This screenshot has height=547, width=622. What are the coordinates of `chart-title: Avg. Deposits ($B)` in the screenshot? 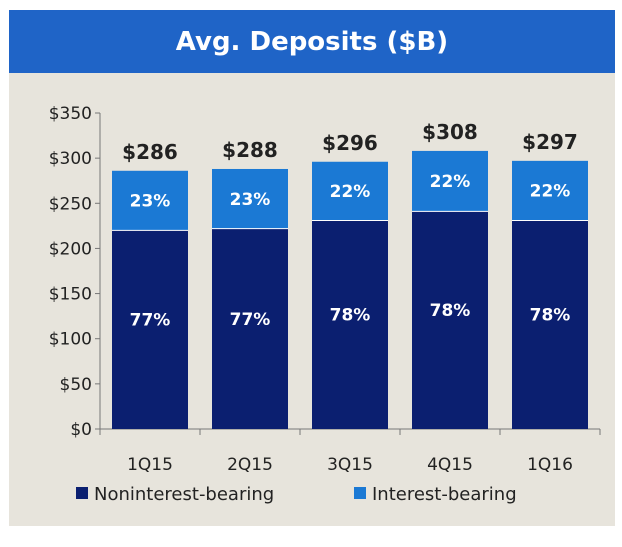 It's located at (312, 41).